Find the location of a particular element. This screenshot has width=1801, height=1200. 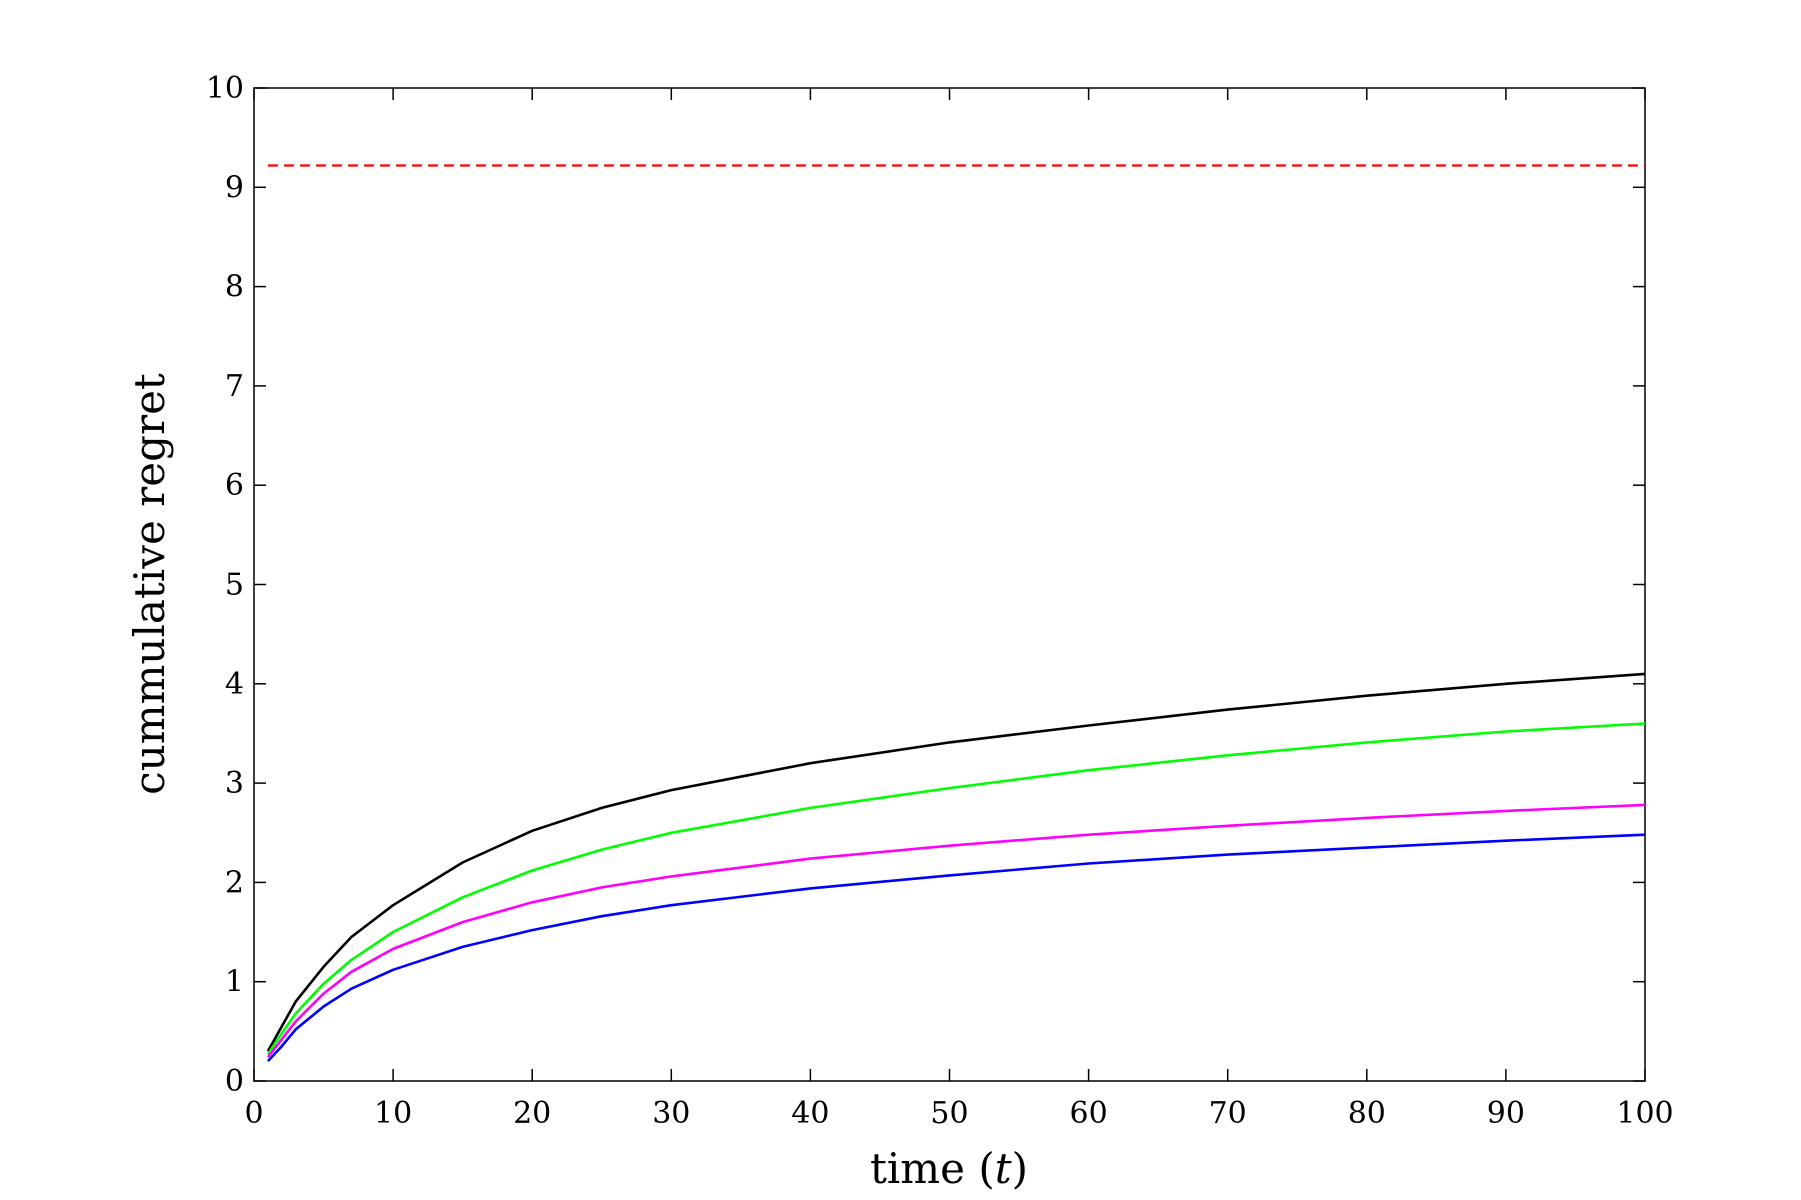

y-tick-label: 7 is located at coordinates (234, 386).